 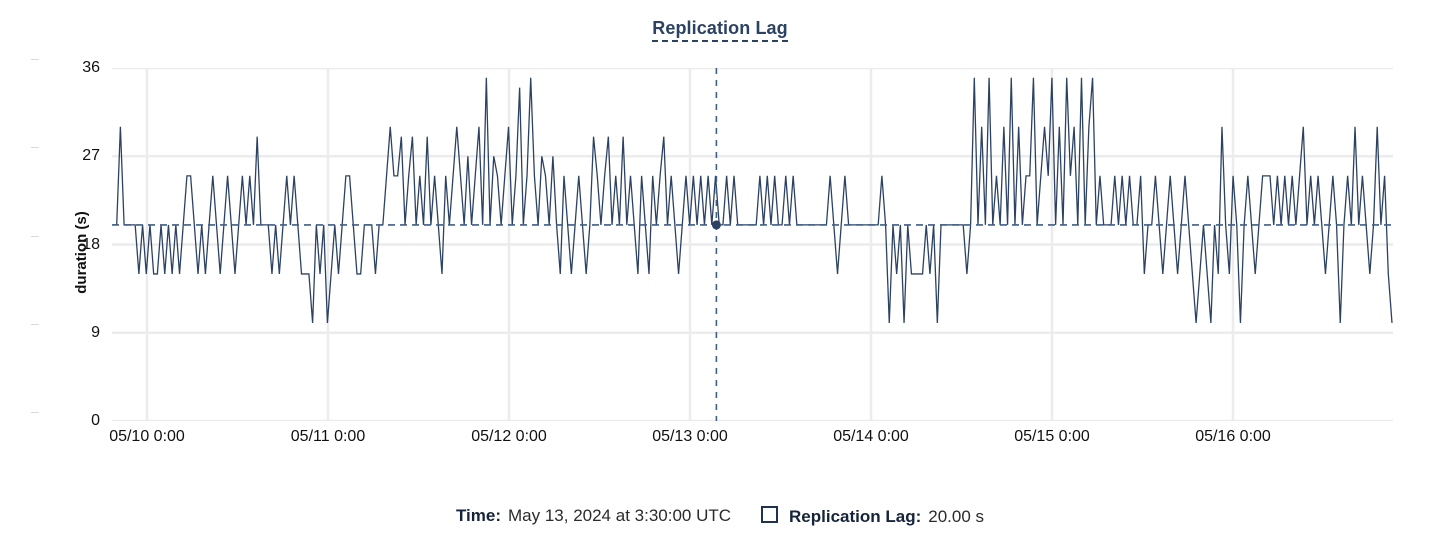 What do you see at coordinates (770, 514) in the screenshot?
I see `legend-swatch-icon` at bounding box center [770, 514].